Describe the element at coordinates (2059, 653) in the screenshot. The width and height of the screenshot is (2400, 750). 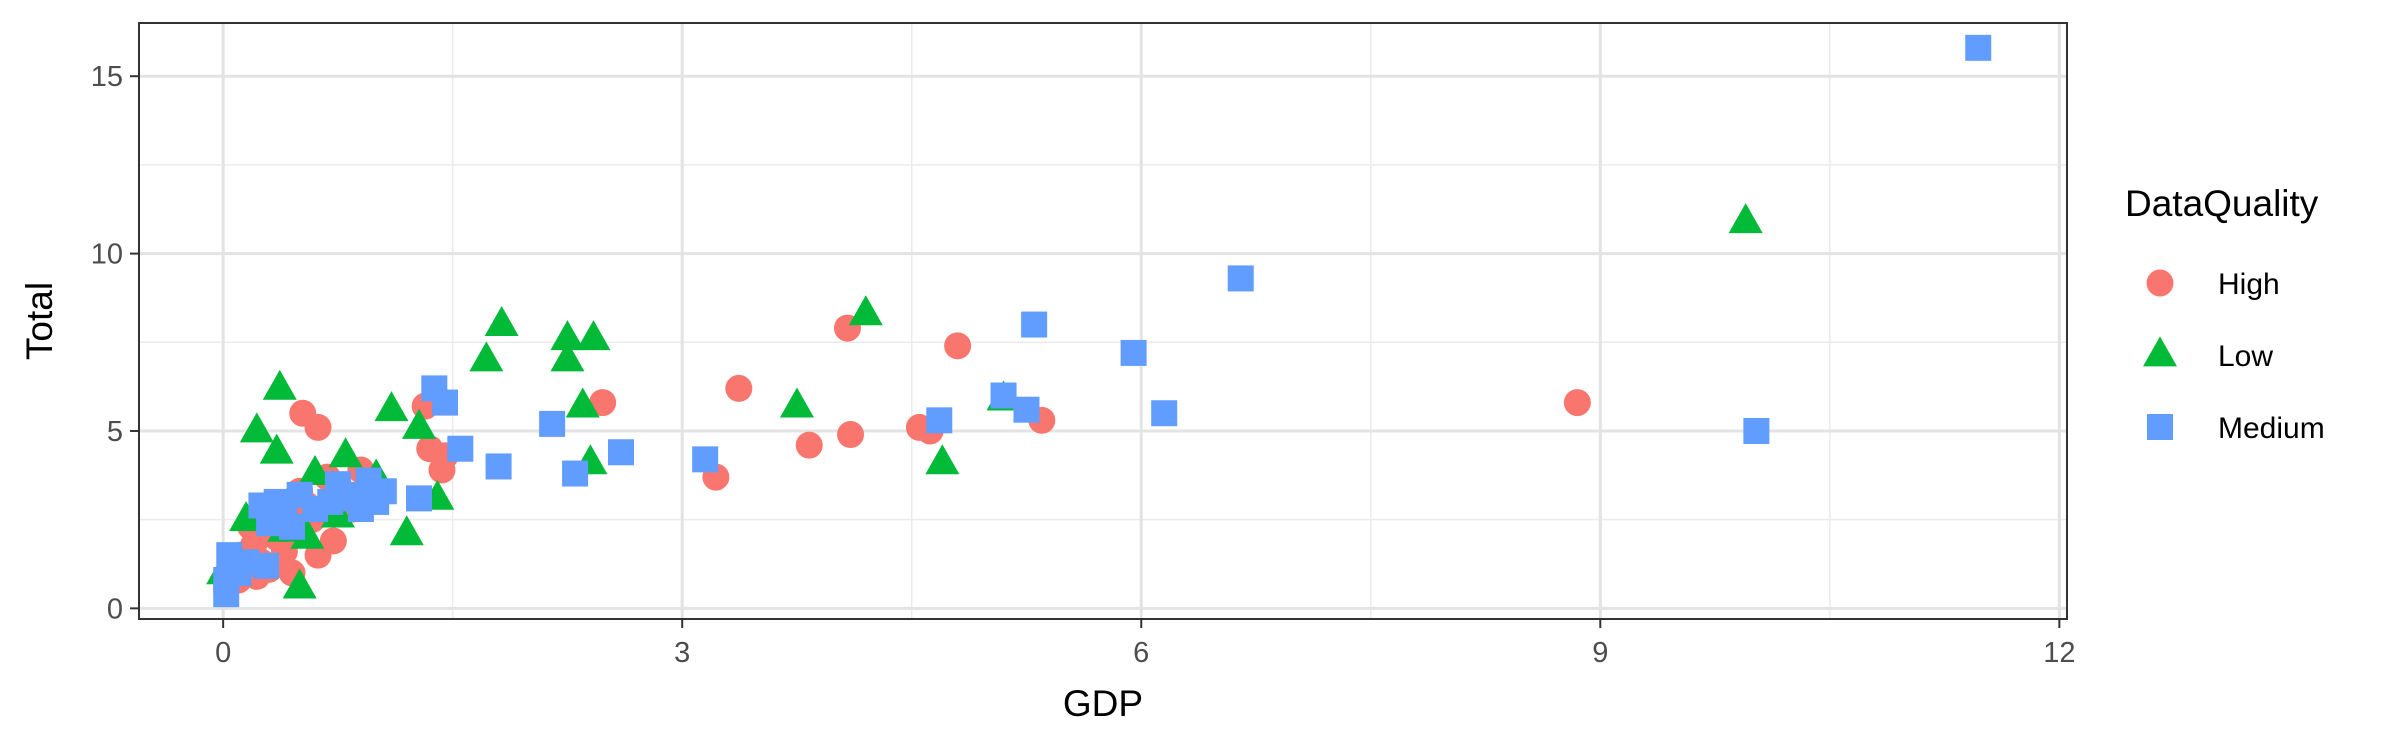
I see `x-tick-label: 12` at that location.